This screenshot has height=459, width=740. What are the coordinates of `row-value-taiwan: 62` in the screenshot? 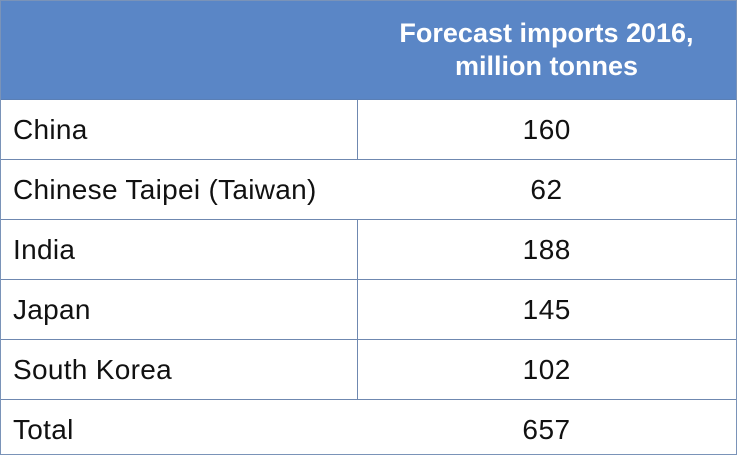 It's located at (546, 190).